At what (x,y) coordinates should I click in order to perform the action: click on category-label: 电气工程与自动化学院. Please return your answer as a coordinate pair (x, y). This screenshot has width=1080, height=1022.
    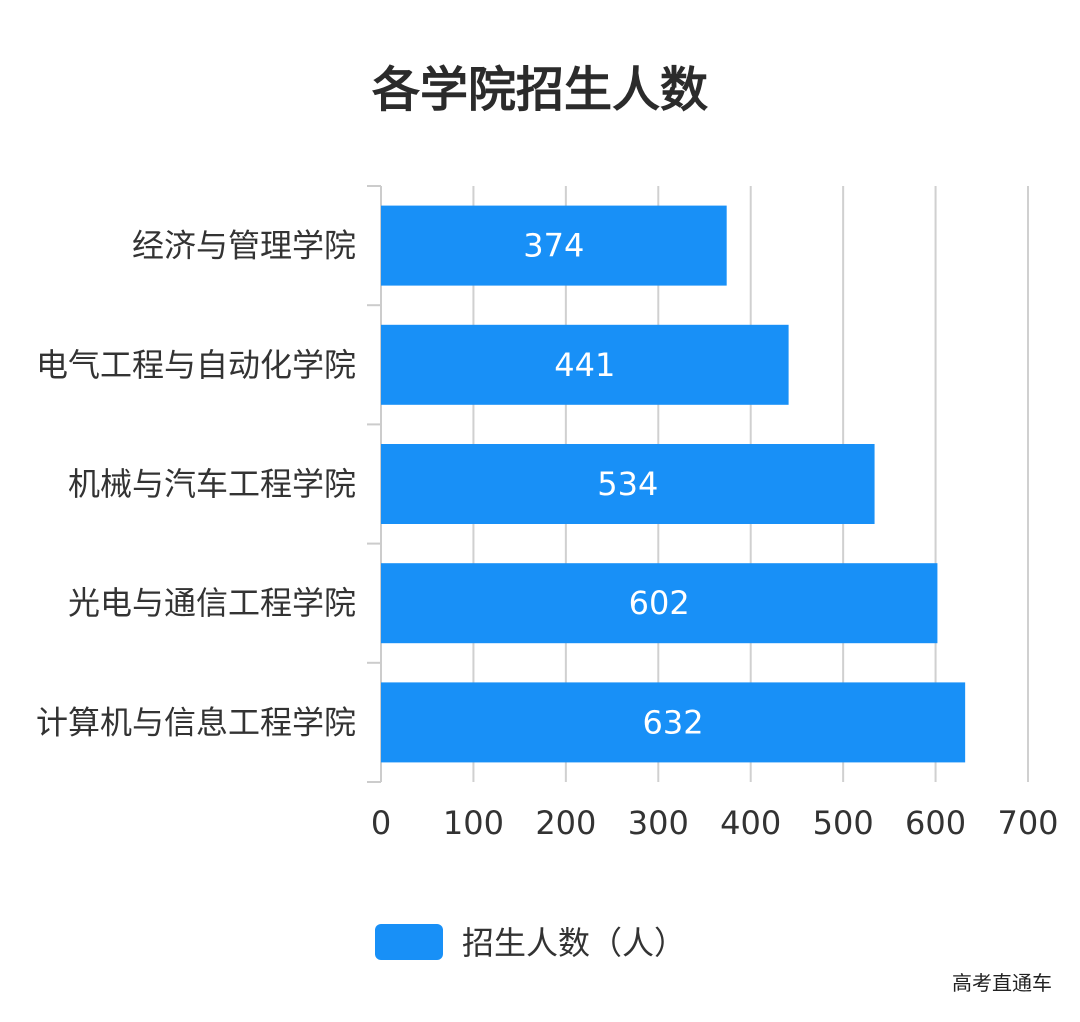
    Looking at the image, I should click on (196, 365).